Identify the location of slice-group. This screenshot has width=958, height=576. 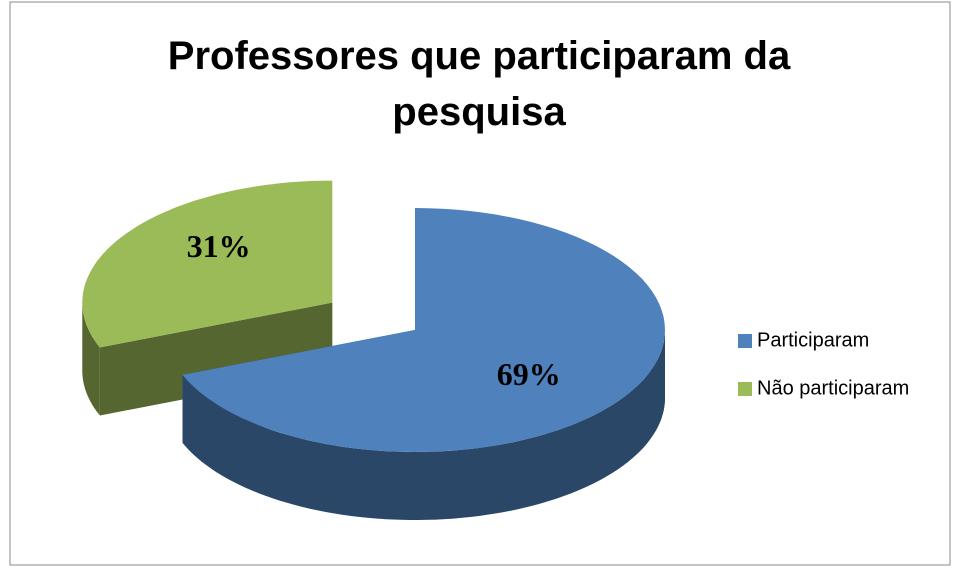
(207, 298).